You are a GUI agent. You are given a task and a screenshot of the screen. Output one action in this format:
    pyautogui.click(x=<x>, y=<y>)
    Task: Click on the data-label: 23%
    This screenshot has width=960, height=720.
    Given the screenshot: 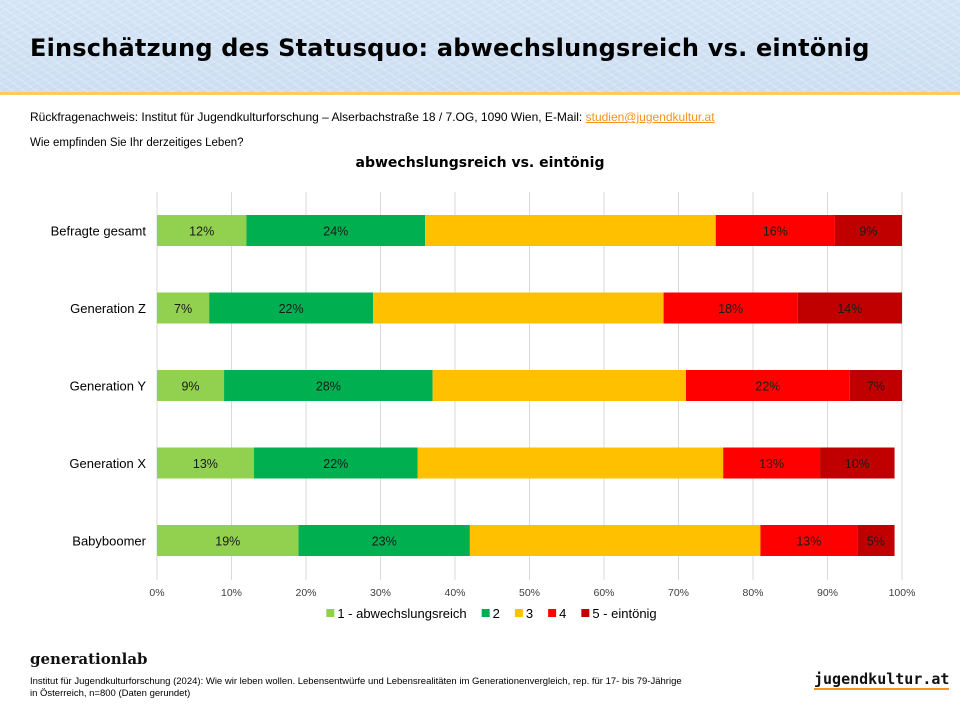 What is the action you would take?
    pyautogui.click(x=384, y=542)
    